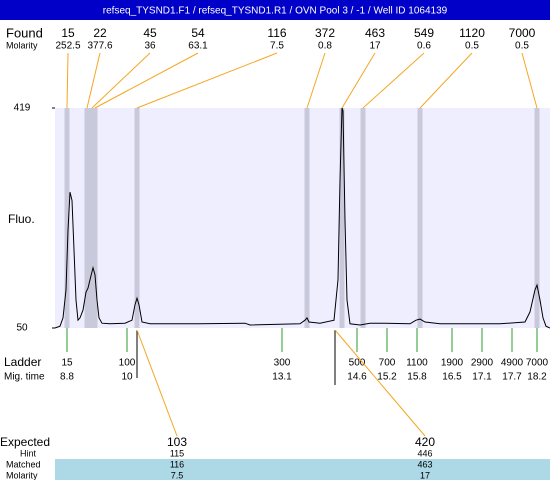  What do you see at coordinates (375, 33) in the screenshot?
I see `found-size: 463` at bounding box center [375, 33].